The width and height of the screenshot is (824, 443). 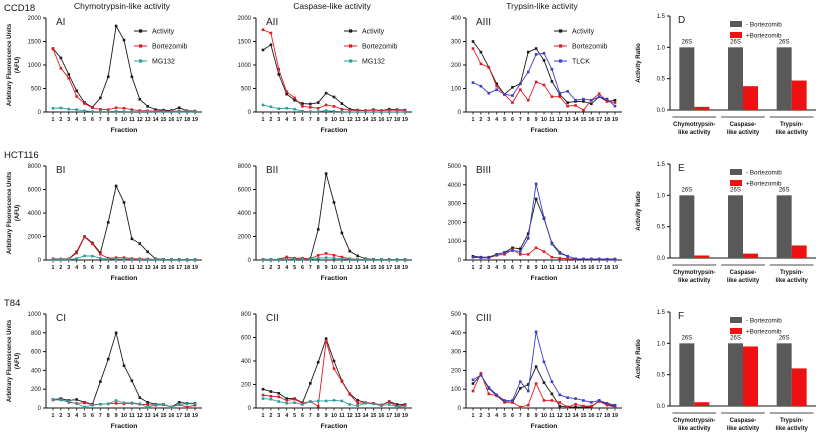 What do you see at coordinates (310, 416) in the screenshot?
I see `x-tick-label: 7` at bounding box center [310, 416].